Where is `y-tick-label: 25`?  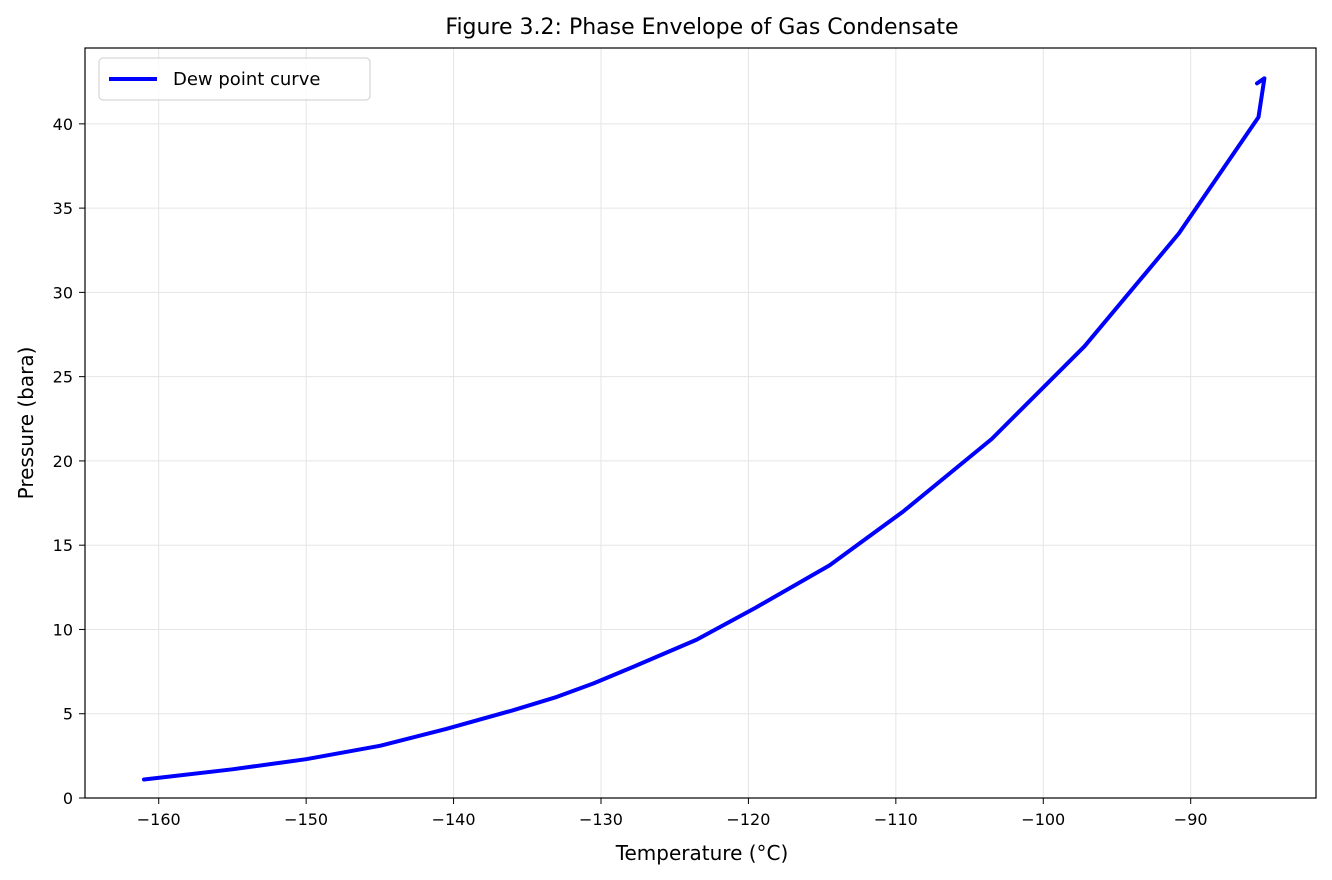
y-tick-label: 25 is located at coordinates (63, 377).